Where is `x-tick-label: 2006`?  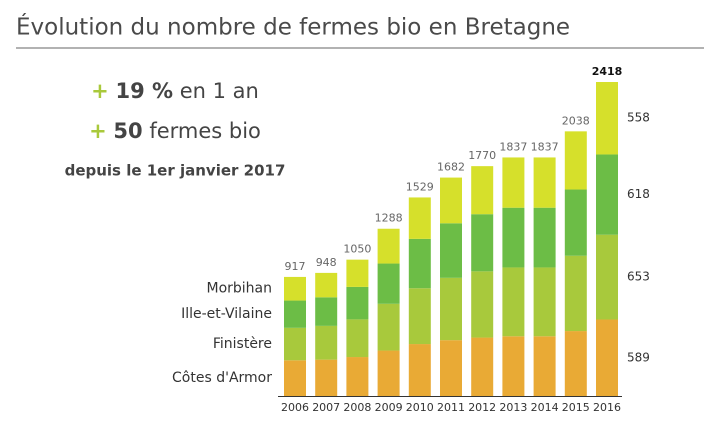
x-tick-label: 2006 is located at coordinates (295, 407).